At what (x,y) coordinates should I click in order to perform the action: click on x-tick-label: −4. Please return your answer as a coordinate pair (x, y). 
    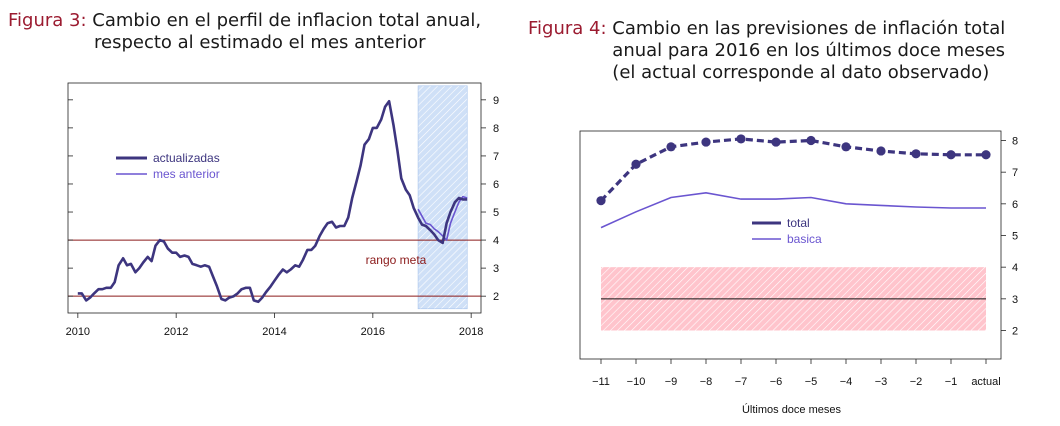
    Looking at the image, I should click on (846, 382).